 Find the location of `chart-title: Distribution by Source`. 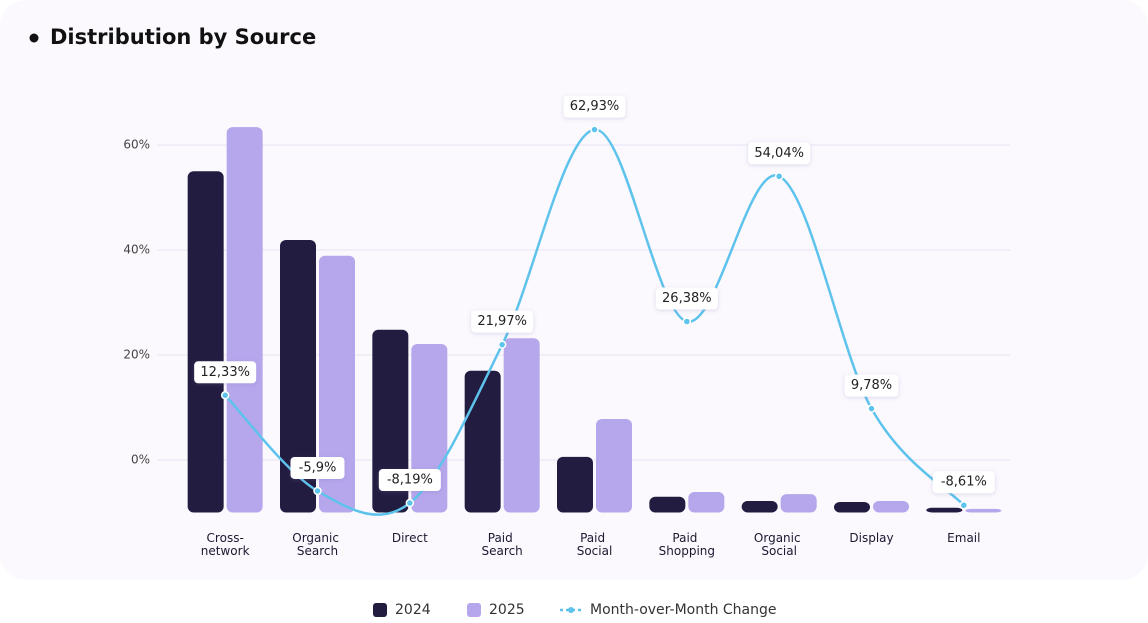

chart-title: Distribution by Source is located at coordinates (183, 37).